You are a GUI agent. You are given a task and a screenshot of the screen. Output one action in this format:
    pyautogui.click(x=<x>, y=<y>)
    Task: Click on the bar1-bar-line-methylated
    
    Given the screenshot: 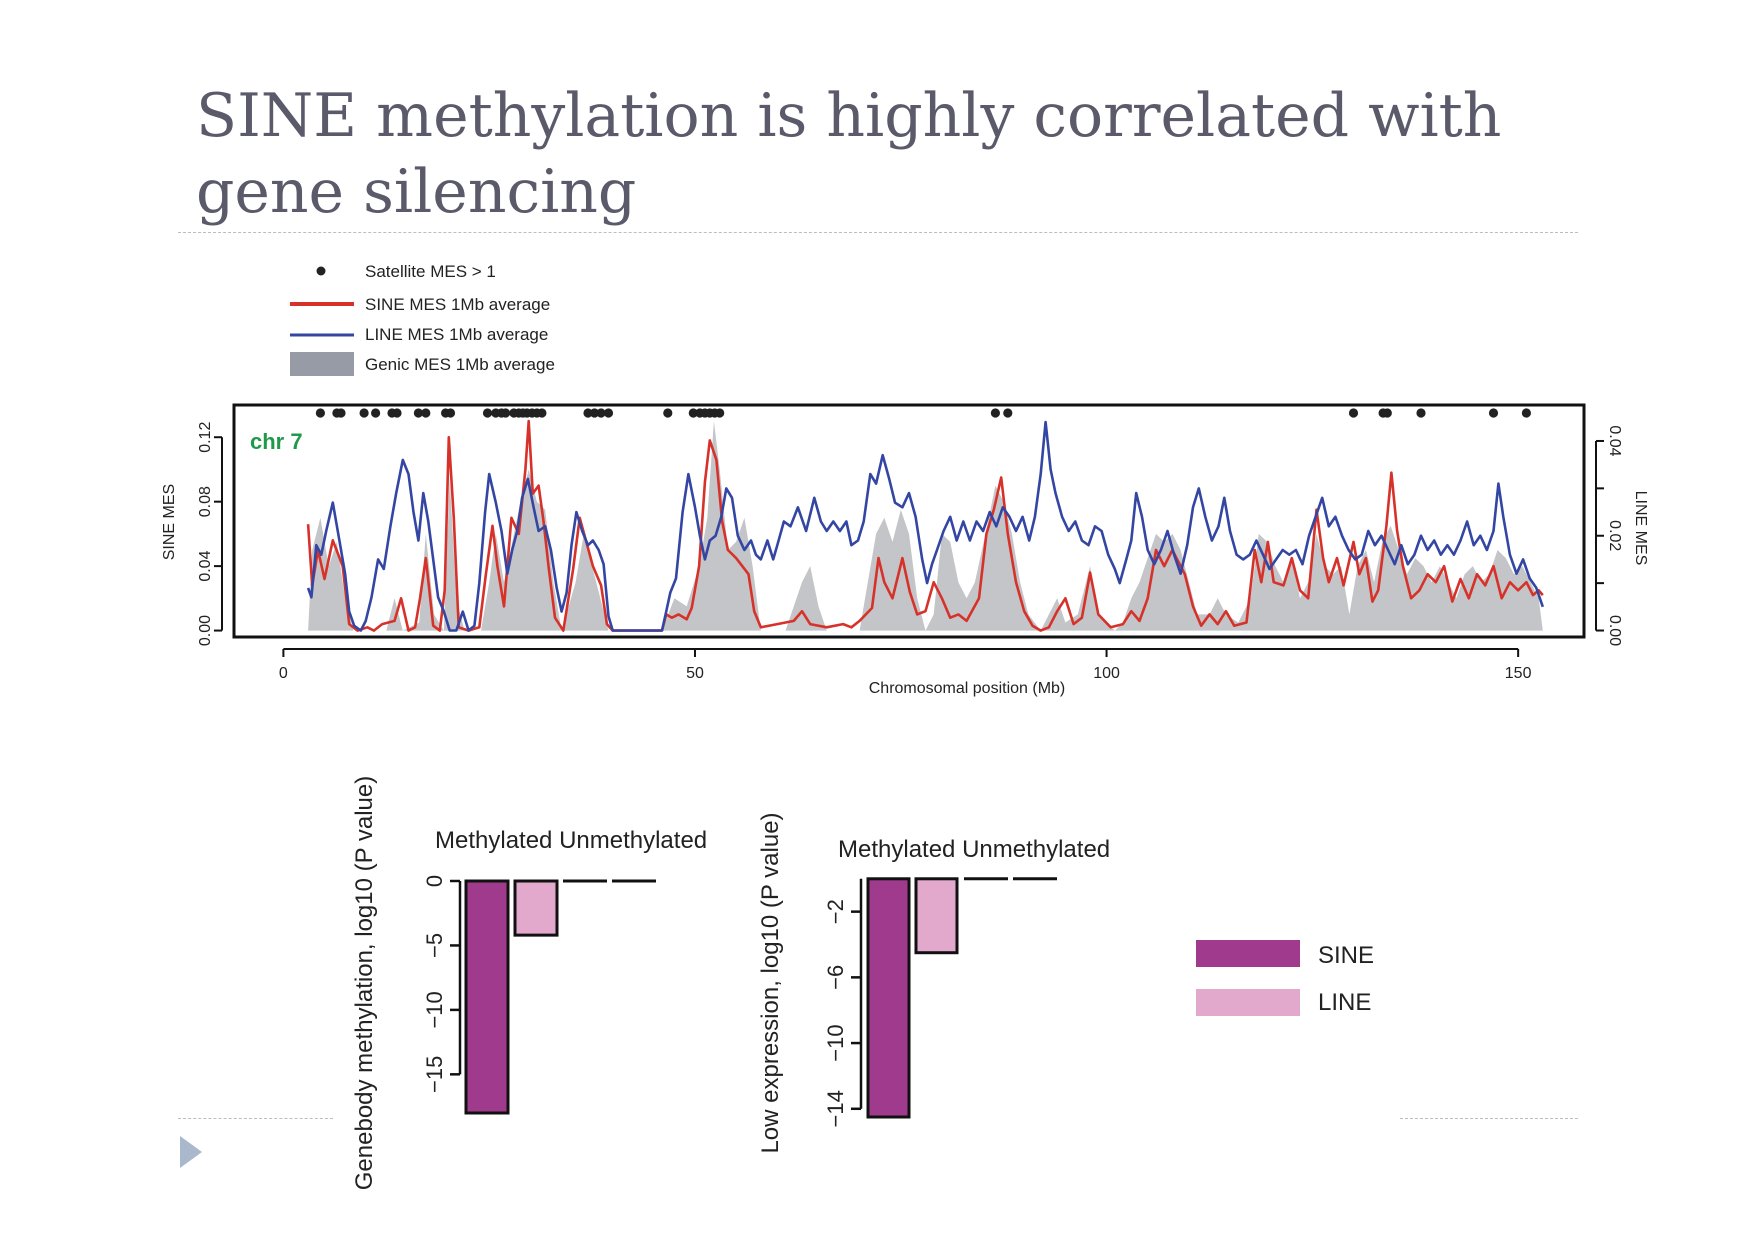 What is the action you would take?
    pyautogui.click(x=536, y=908)
    